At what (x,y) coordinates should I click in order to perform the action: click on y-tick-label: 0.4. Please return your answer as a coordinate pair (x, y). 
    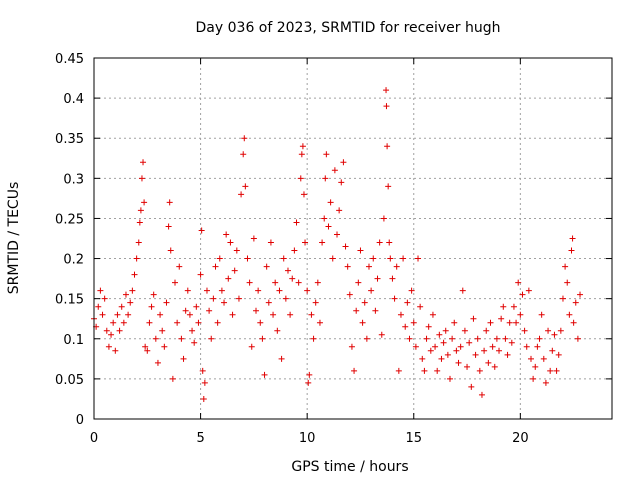
    Looking at the image, I should click on (73, 99).